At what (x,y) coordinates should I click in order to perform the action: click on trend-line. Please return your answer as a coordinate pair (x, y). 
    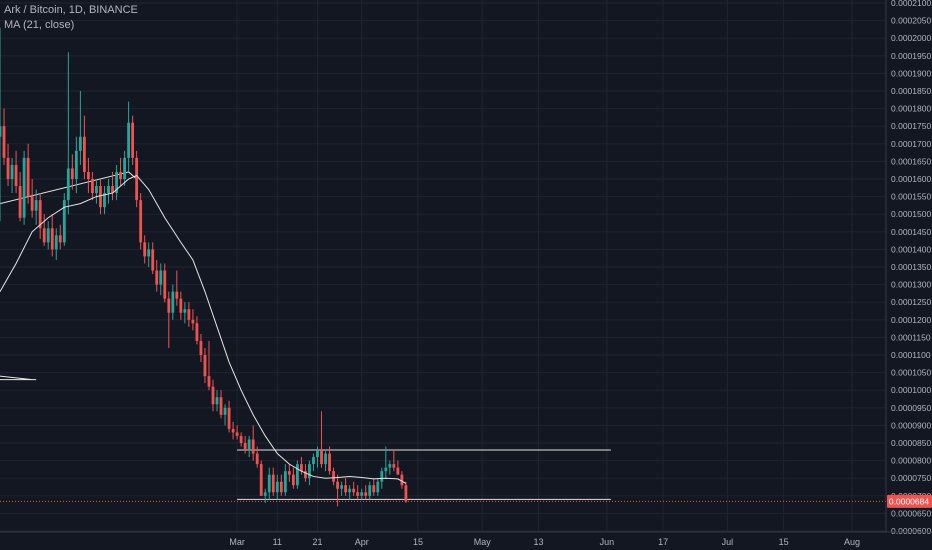
    Looking at the image, I should click on (18, 378).